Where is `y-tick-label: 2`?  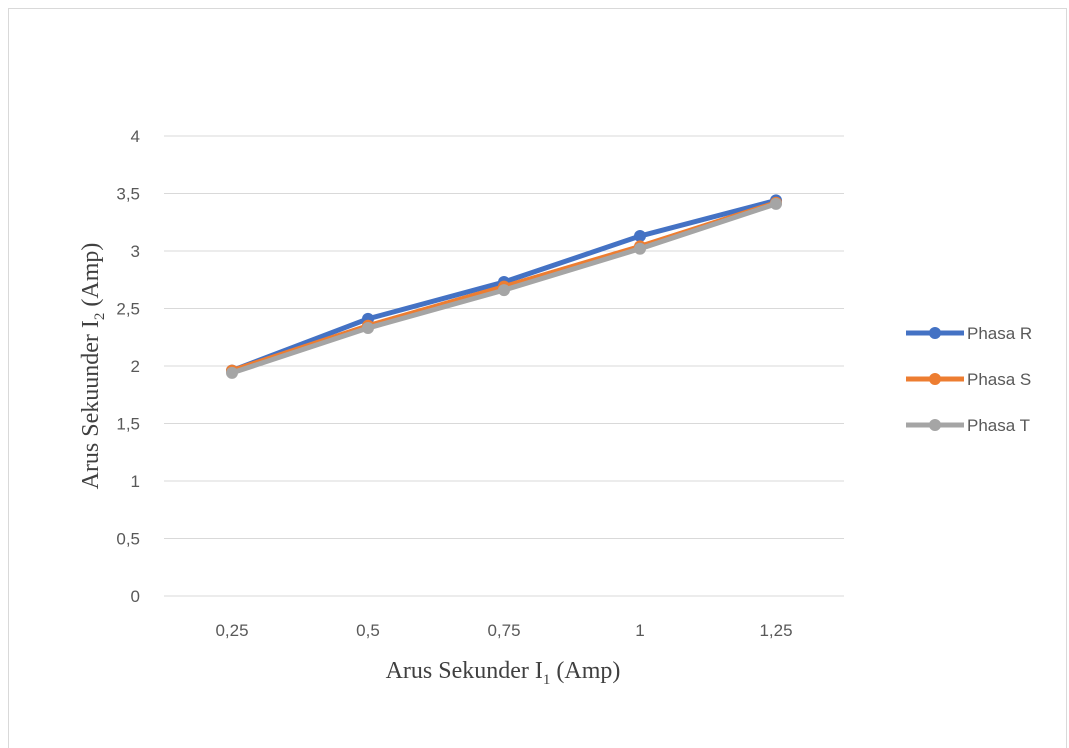
y-tick-label: 2 is located at coordinates (135, 366).